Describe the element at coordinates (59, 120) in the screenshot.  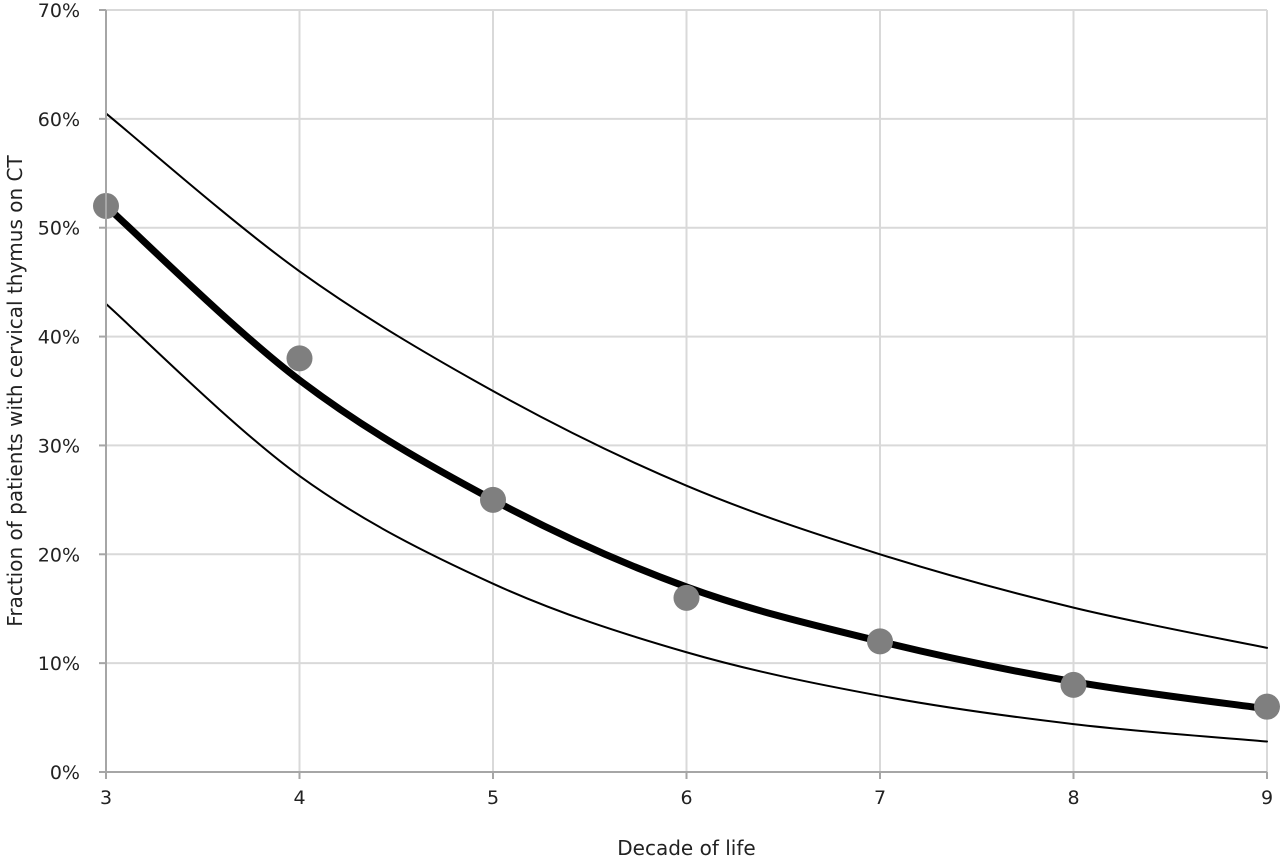
I see `y-tick-label: 60%` at that location.